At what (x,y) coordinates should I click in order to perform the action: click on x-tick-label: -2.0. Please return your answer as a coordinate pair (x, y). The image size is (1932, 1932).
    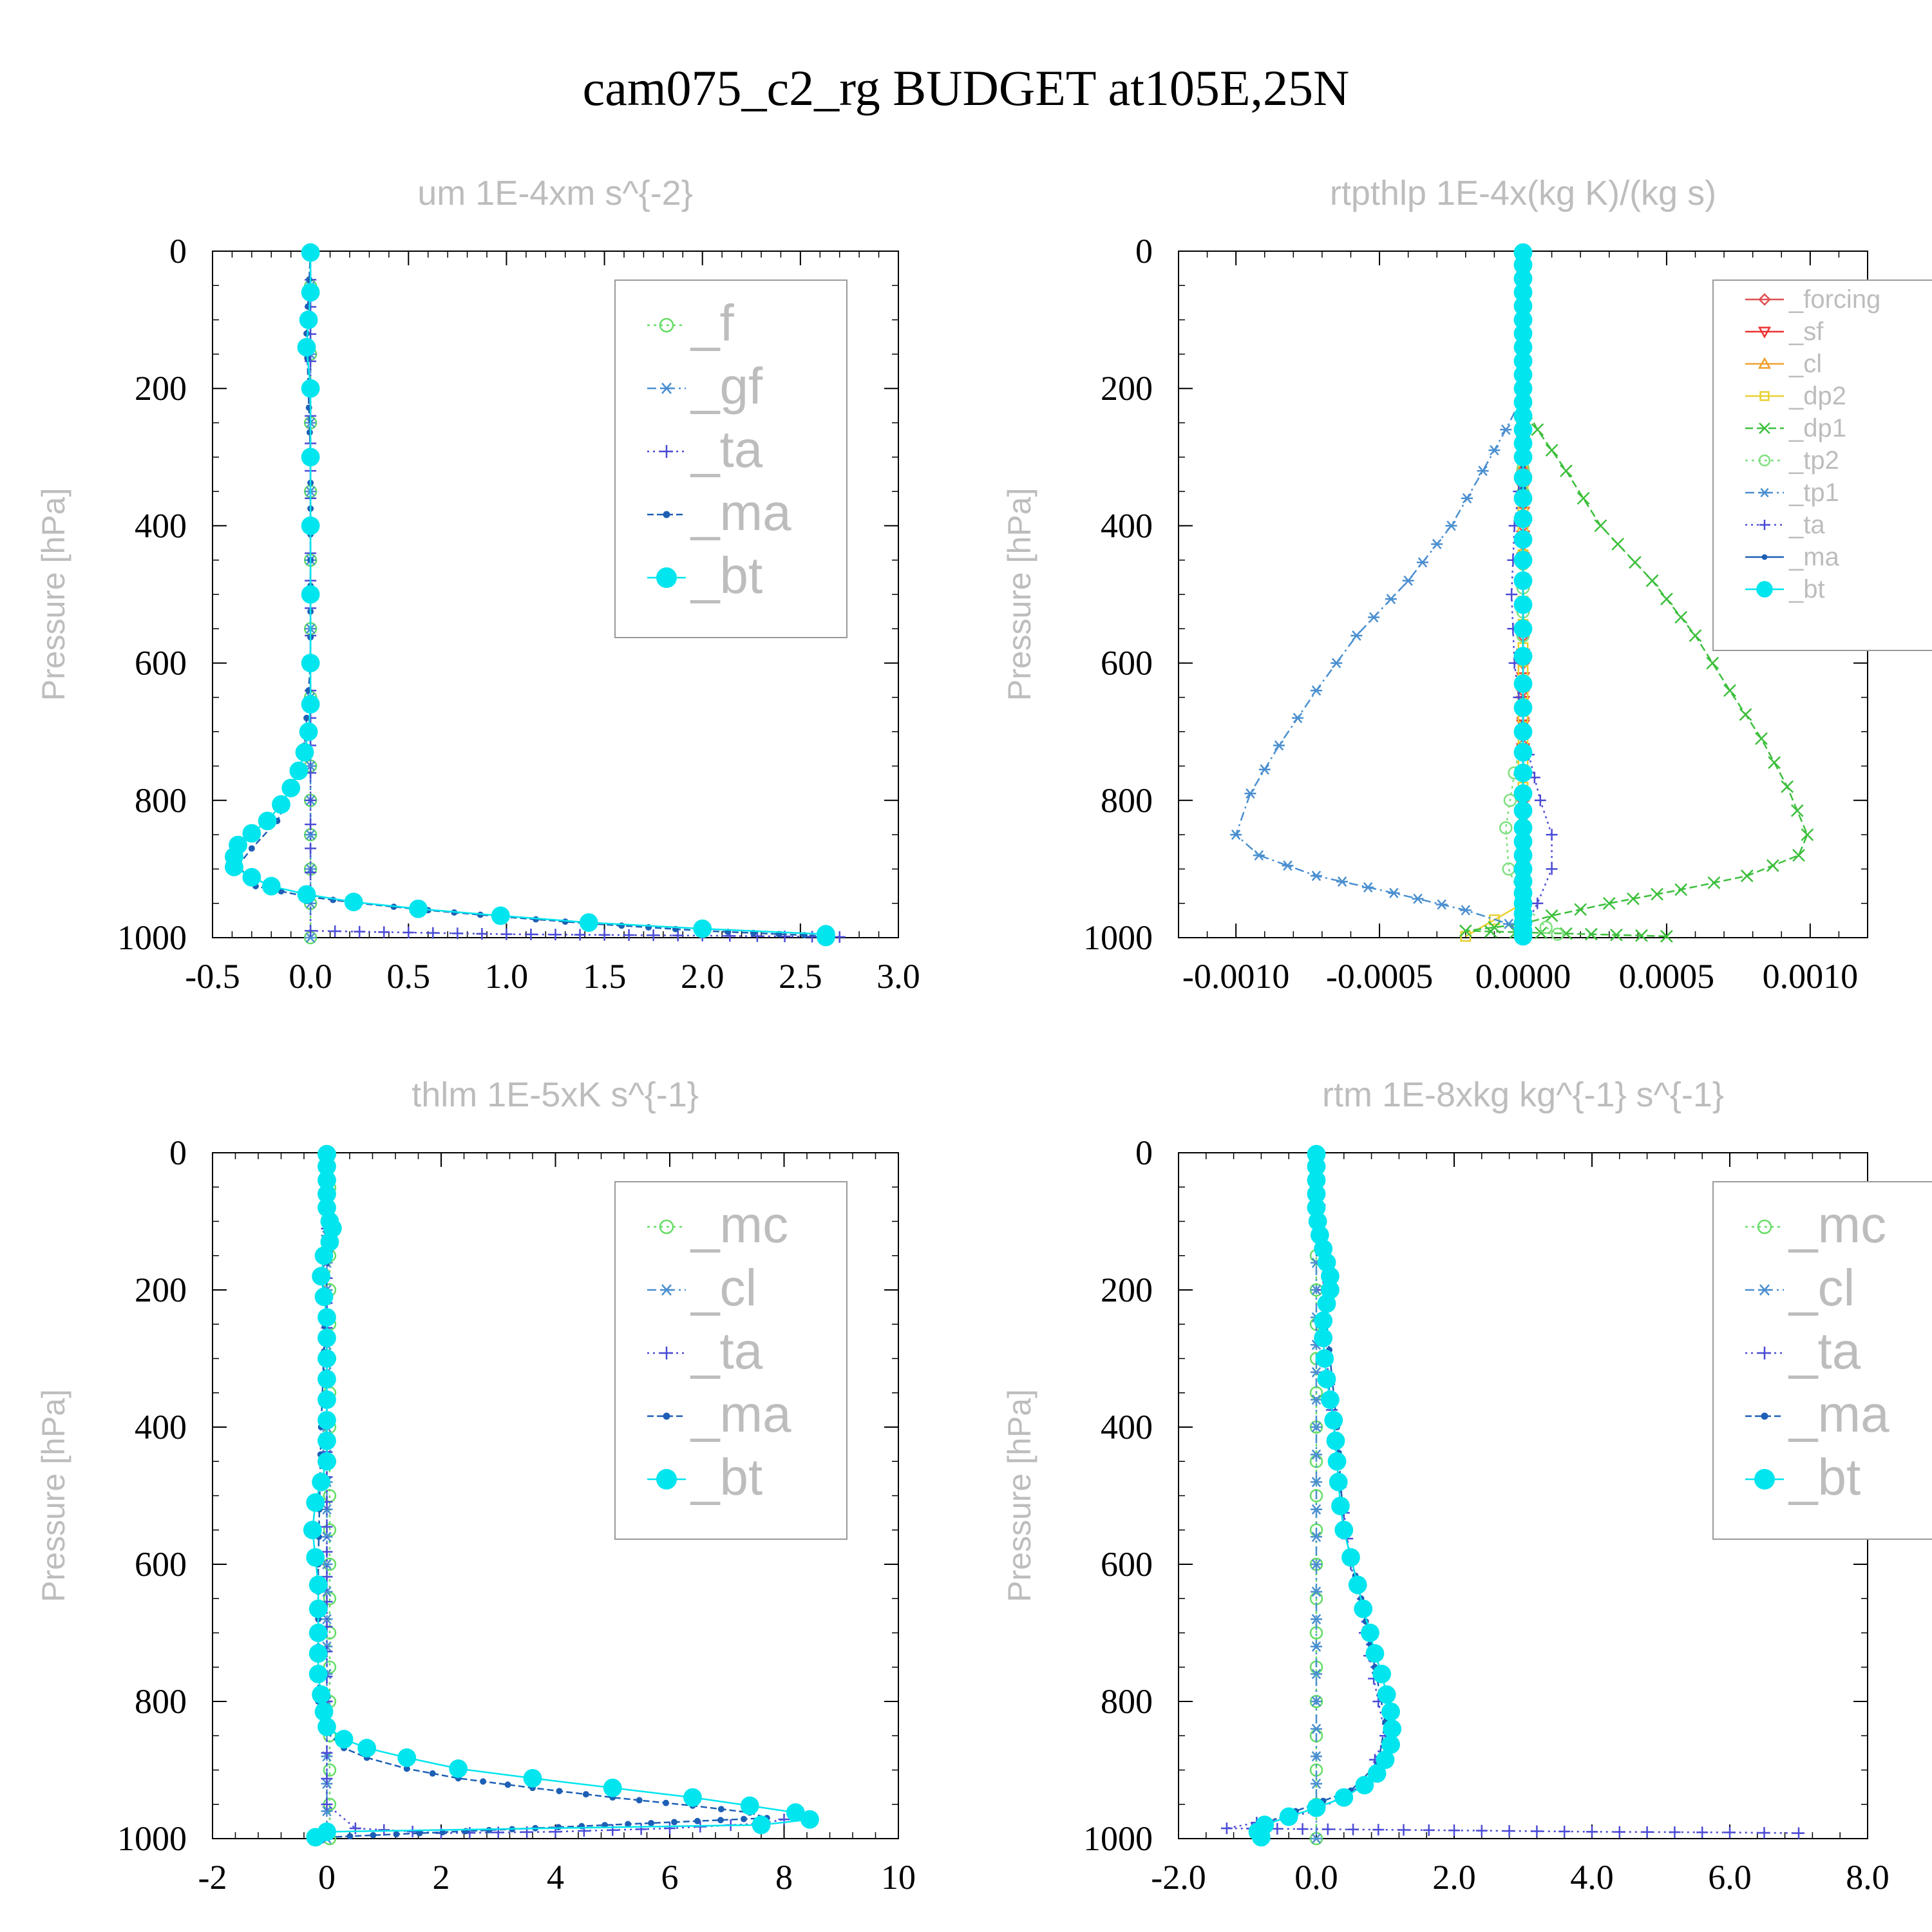
    Looking at the image, I should click on (1178, 1878).